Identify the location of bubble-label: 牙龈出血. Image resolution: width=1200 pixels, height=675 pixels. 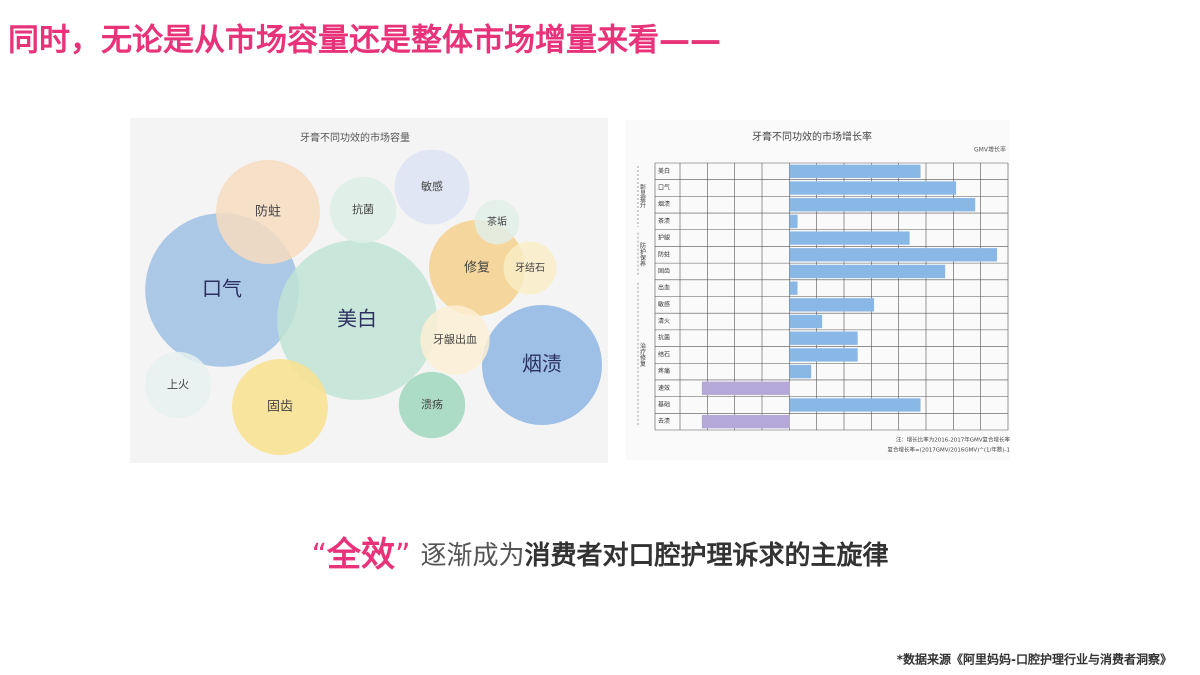
(455, 339).